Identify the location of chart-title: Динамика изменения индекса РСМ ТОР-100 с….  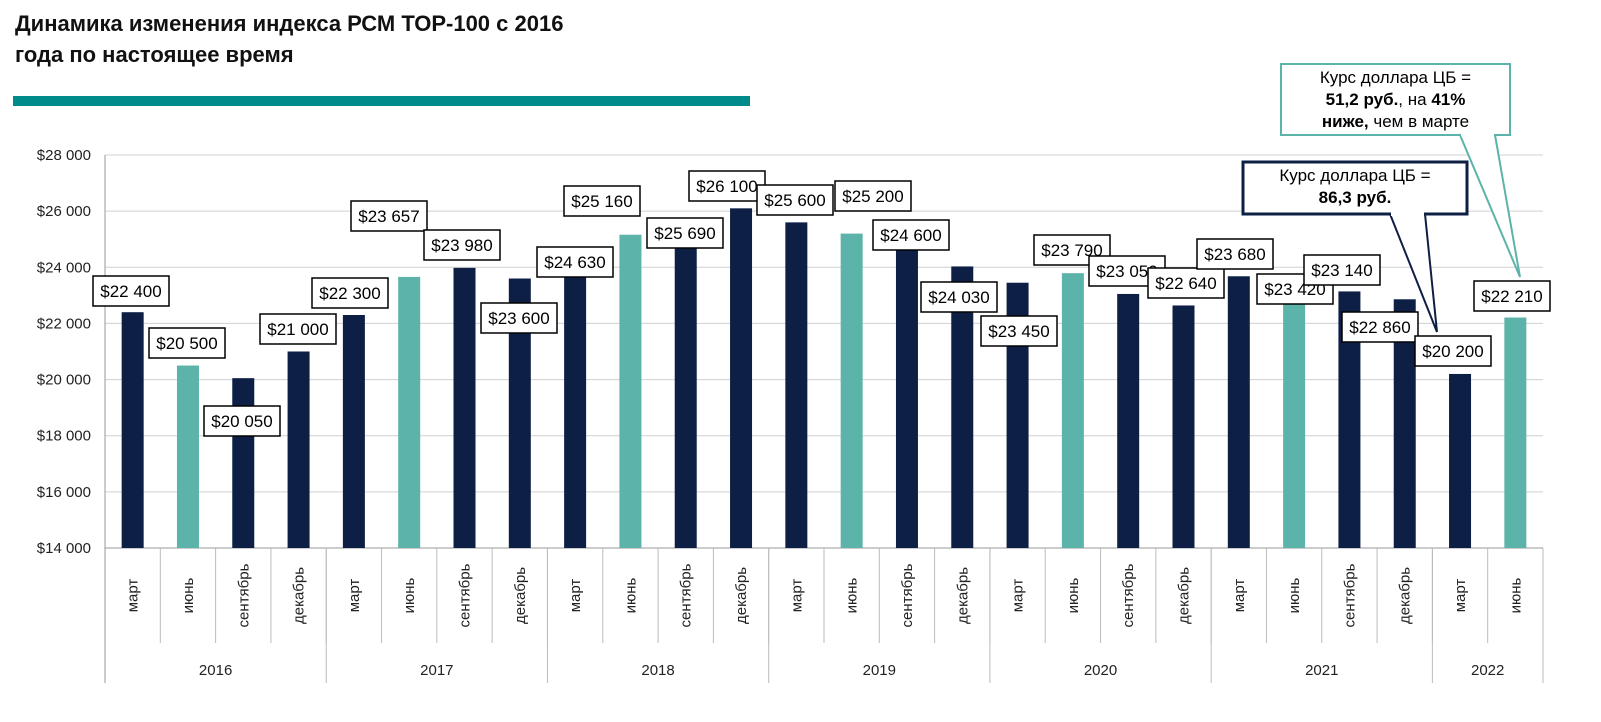
(289, 23).